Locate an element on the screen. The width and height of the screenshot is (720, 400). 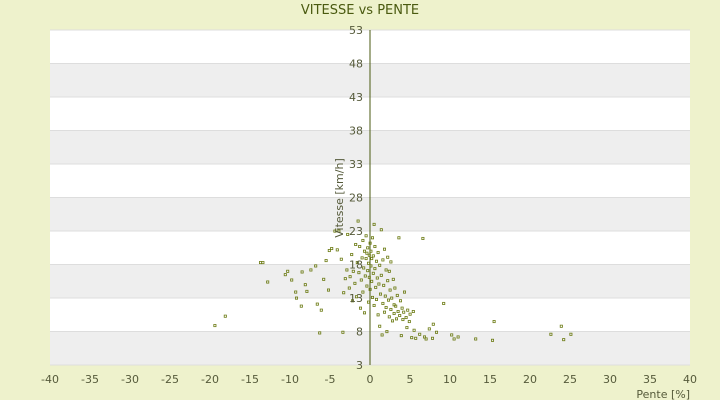
x-tick-label: 40 is located at coordinates (690, 379).